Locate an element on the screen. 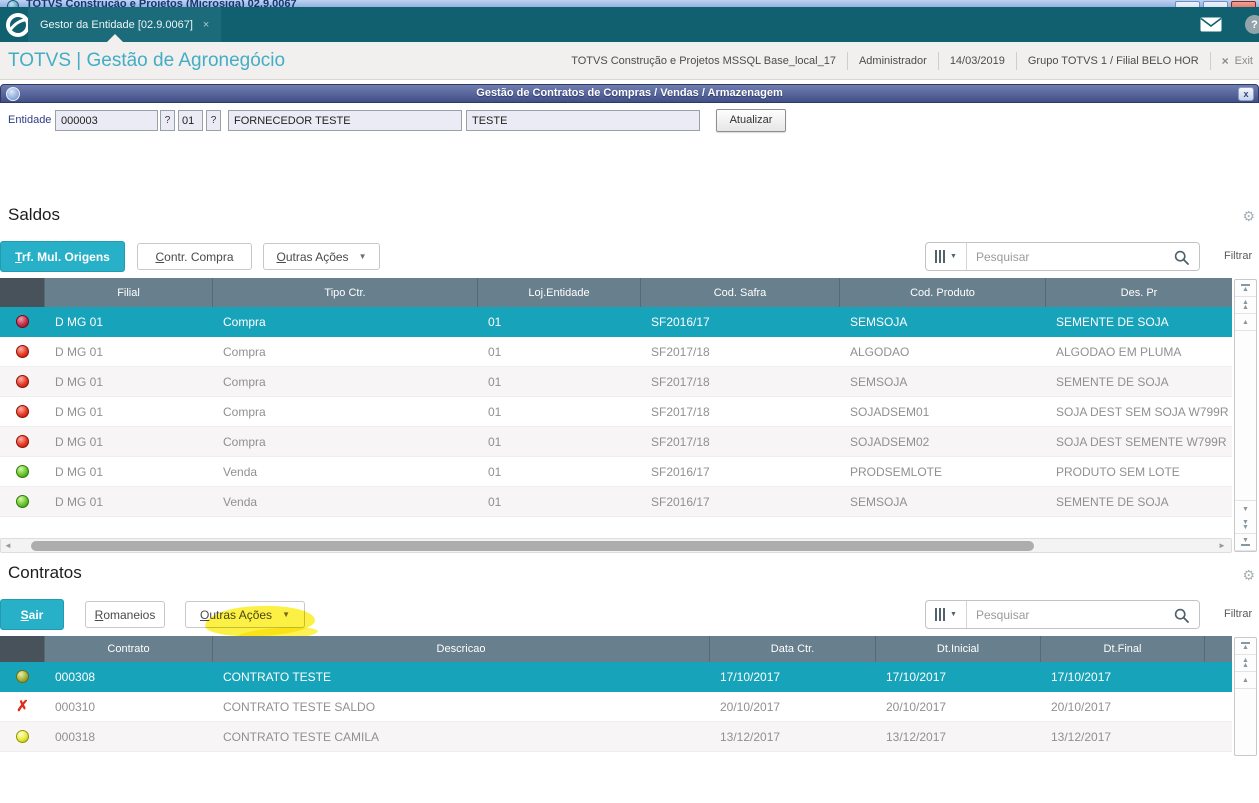 This screenshot has width=1259, height=803. contratos-filter-link: Filtrar is located at coordinates (1238, 614).